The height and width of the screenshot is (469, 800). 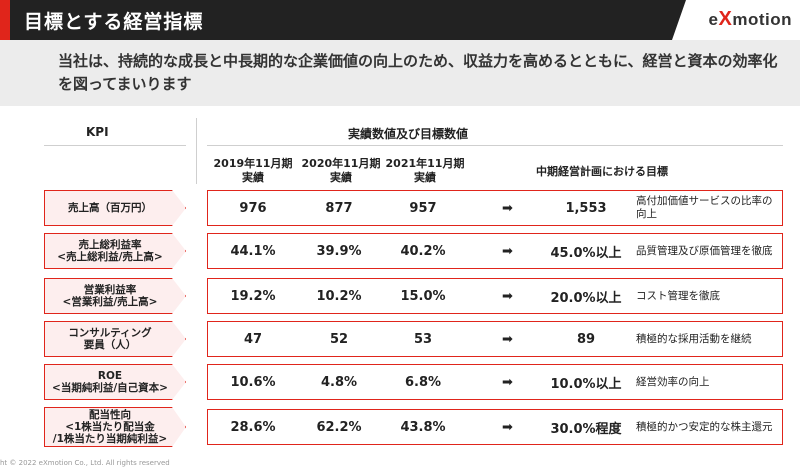 I want to click on year-header-2020: 2020年11月期 実績, so click(x=341, y=170).